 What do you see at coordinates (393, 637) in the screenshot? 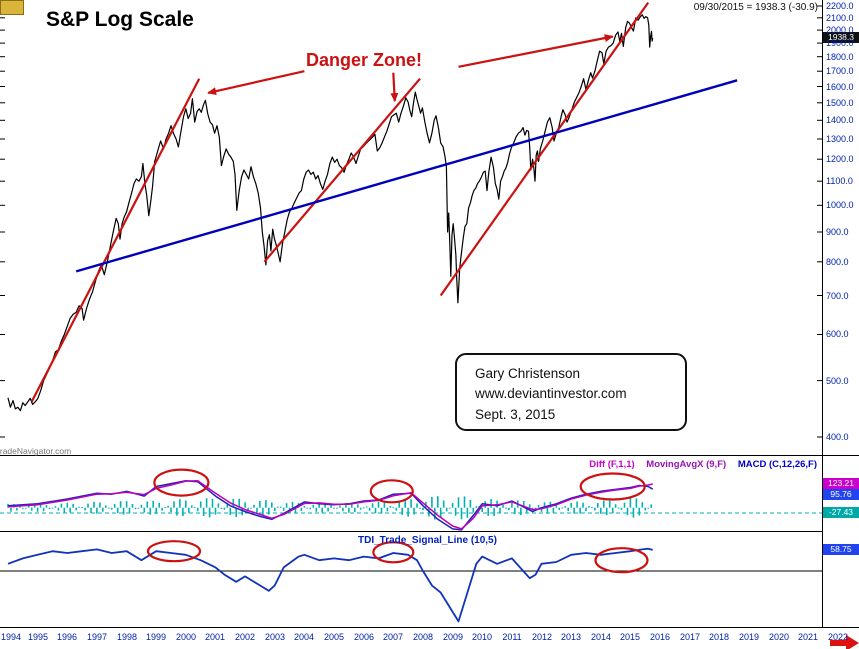
I see `year-axis-label: 2007` at bounding box center [393, 637].